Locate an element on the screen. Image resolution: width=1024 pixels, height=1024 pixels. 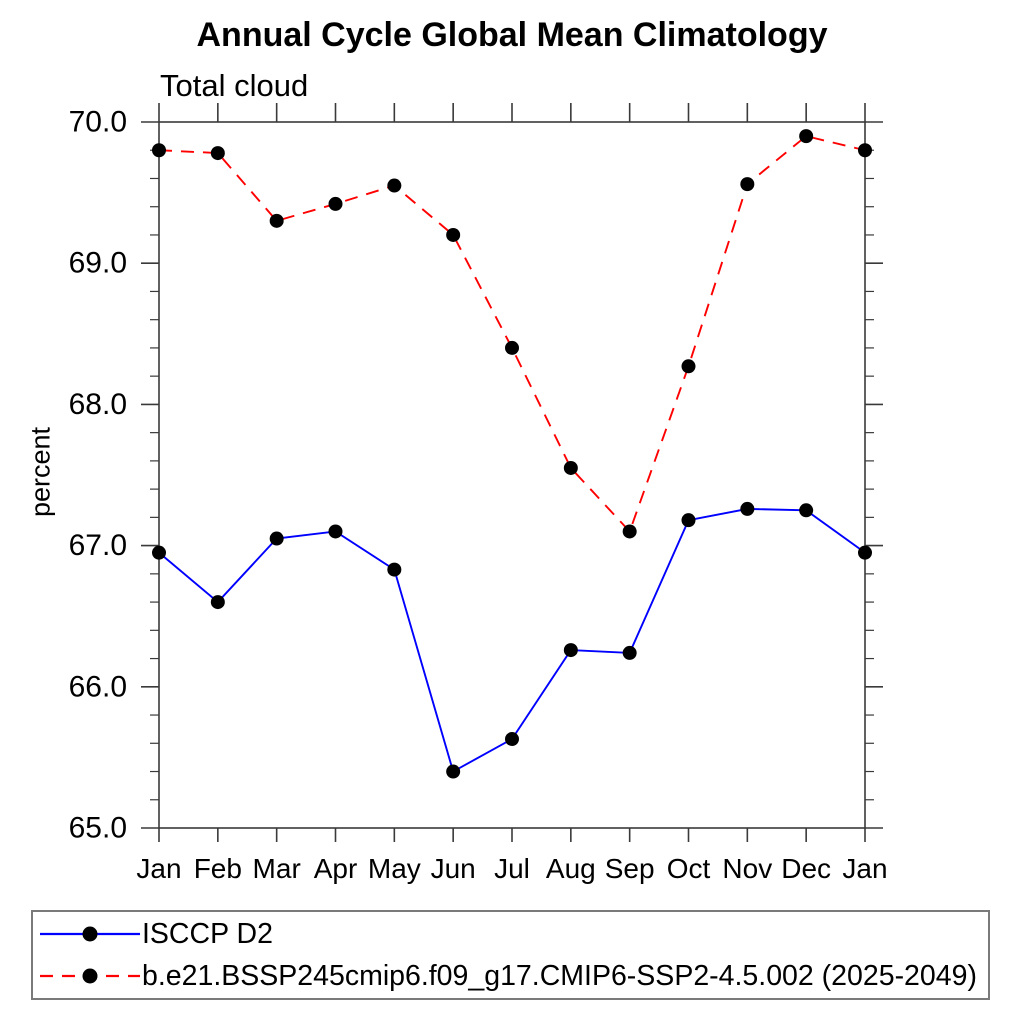
x-tick-label: Feb is located at coordinates (218, 868).